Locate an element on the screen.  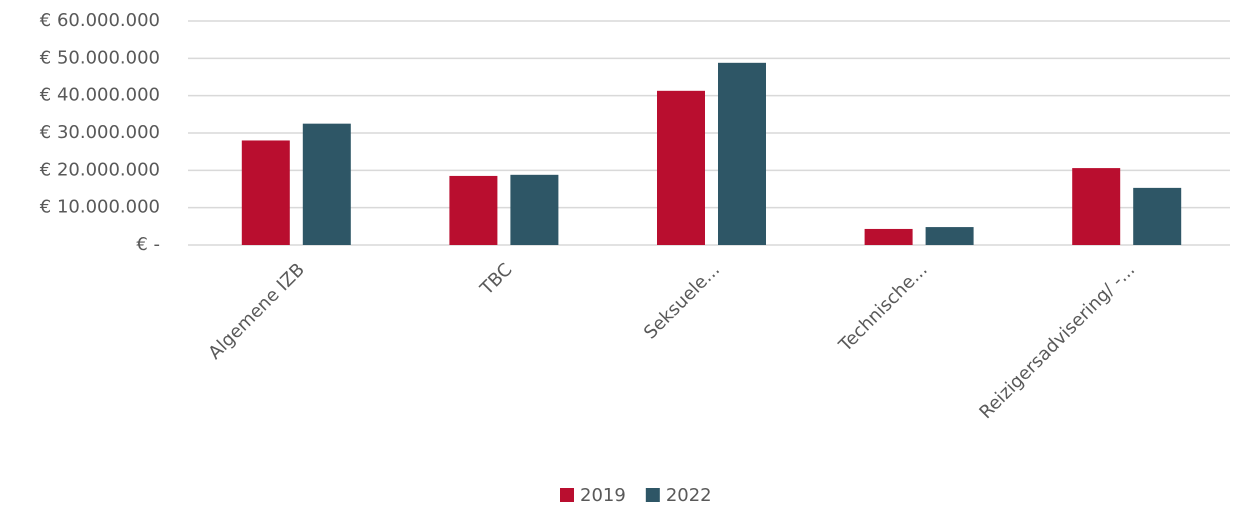
y-tick-label: € 40.000.000 is located at coordinates (100, 95).